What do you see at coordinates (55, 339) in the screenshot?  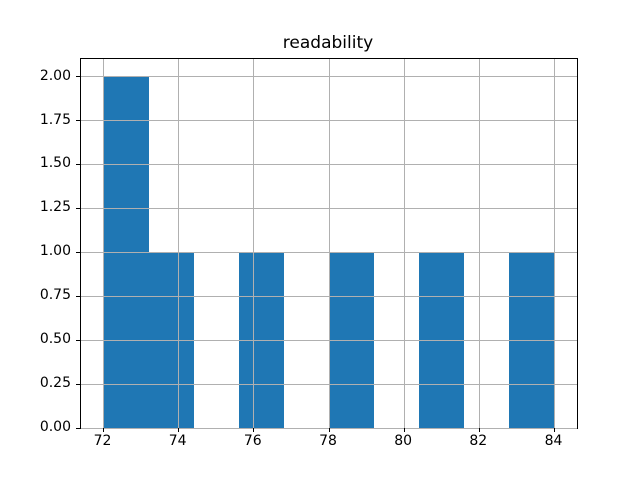 I see `y-tick-label: 0.50` at bounding box center [55, 339].